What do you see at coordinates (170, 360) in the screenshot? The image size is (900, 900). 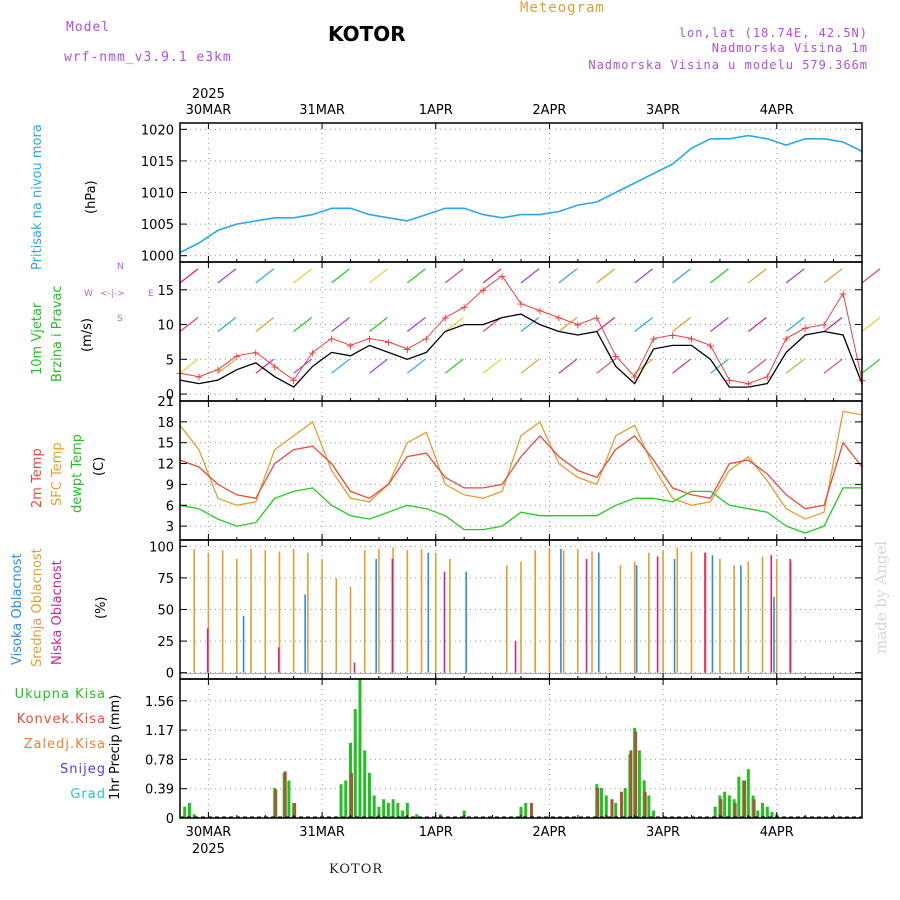 I see `ytick-label-wind: 5` at bounding box center [170, 360].